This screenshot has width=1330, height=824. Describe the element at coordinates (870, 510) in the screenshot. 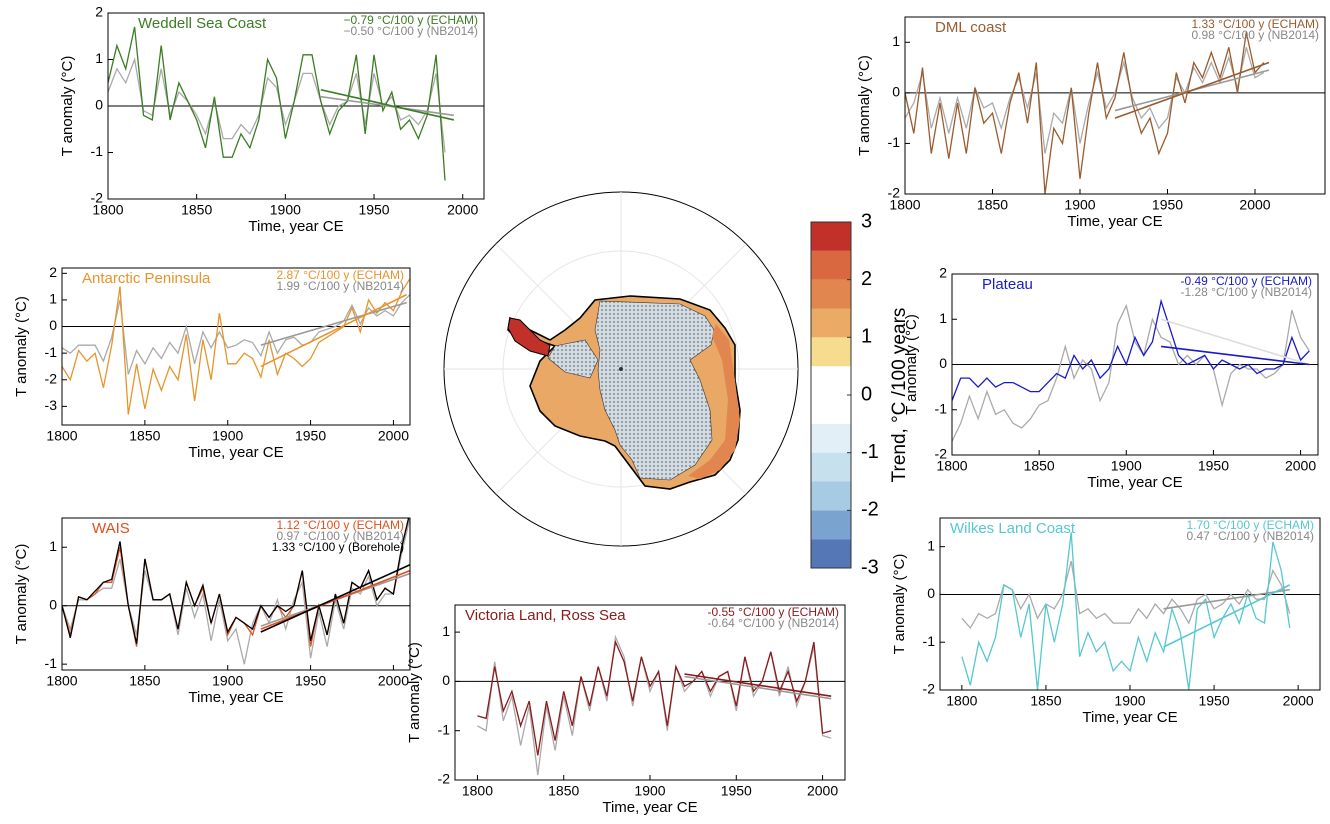

I see `colorbar-tick-label: -2` at that location.